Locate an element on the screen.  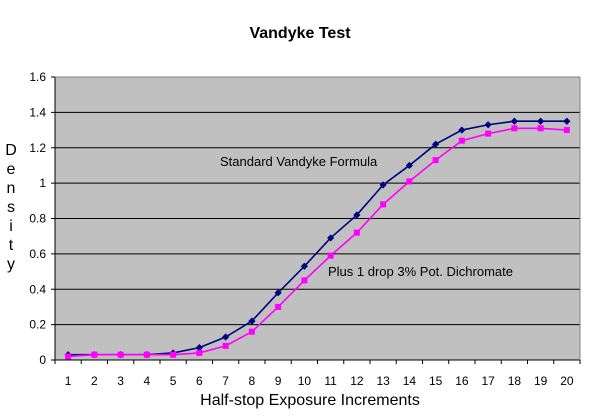
x-tick-label: 7 is located at coordinates (225, 381).